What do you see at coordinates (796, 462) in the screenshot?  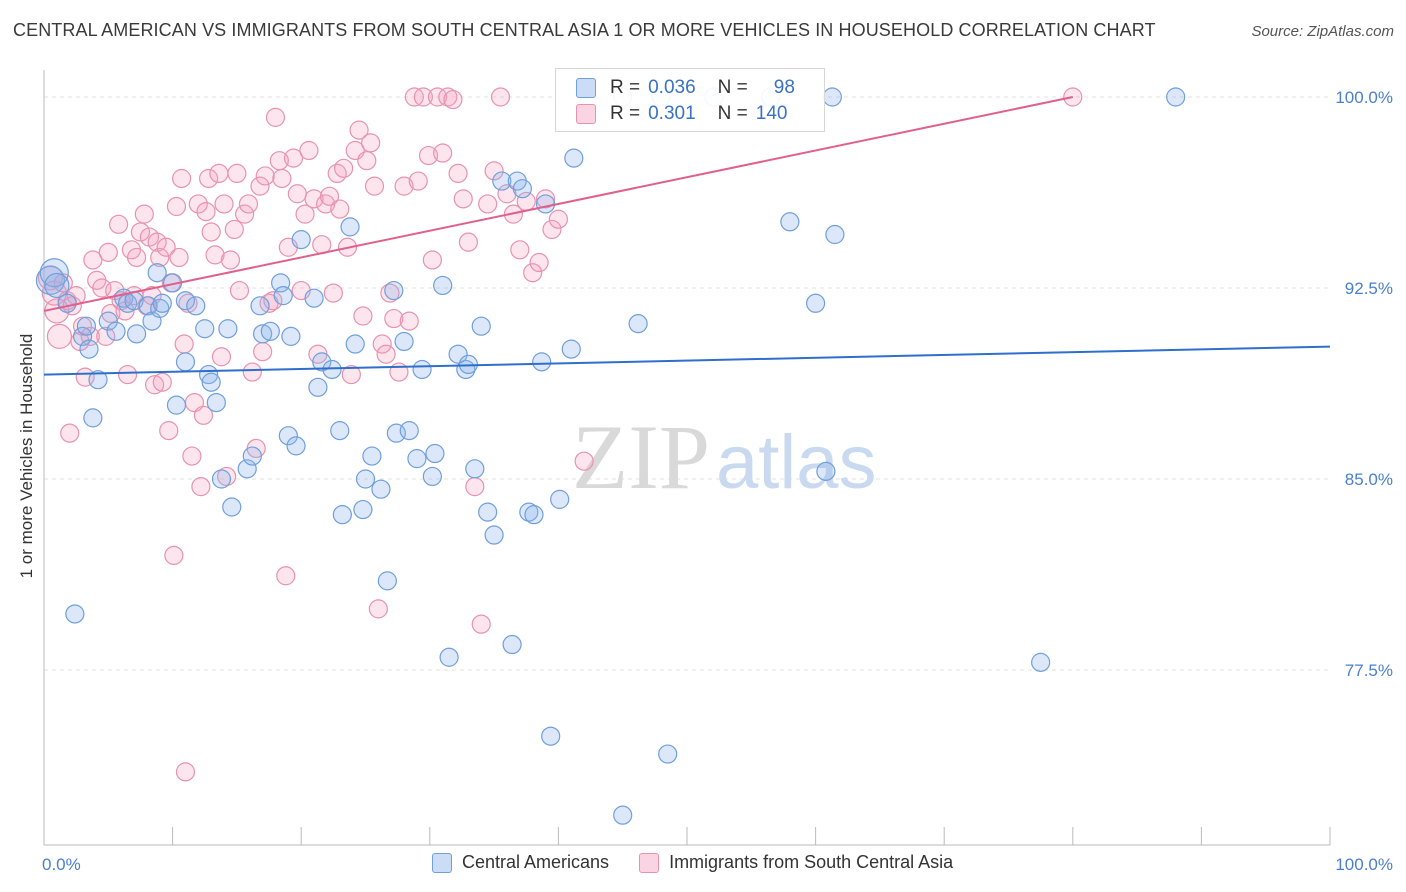 I see `watermark-atlas: atlas` at bounding box center [796, 462].